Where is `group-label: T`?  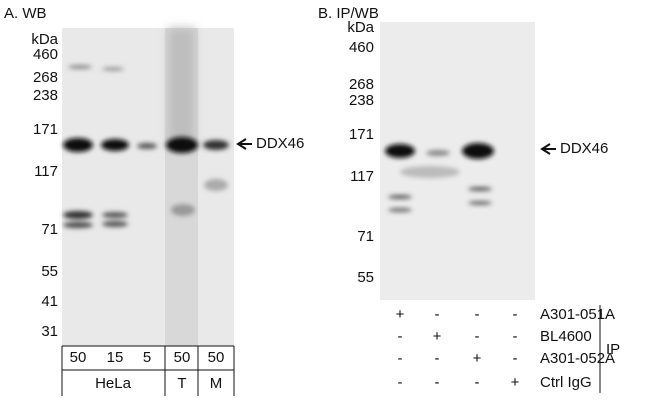 group-label: T is located at coordinates (181, 383).